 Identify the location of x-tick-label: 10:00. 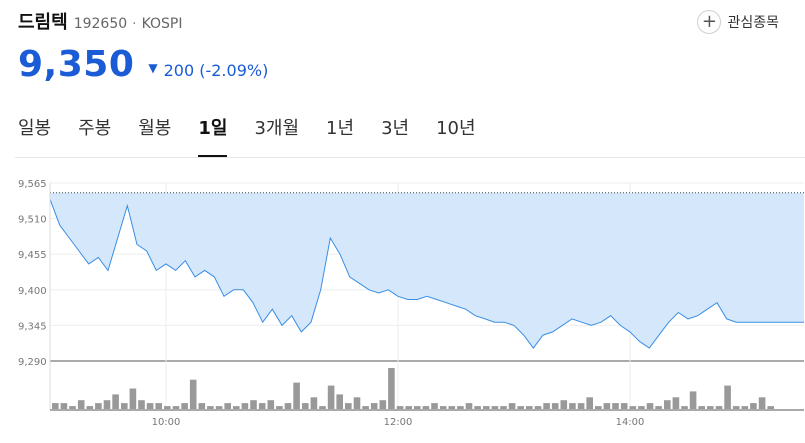
(166, 422).